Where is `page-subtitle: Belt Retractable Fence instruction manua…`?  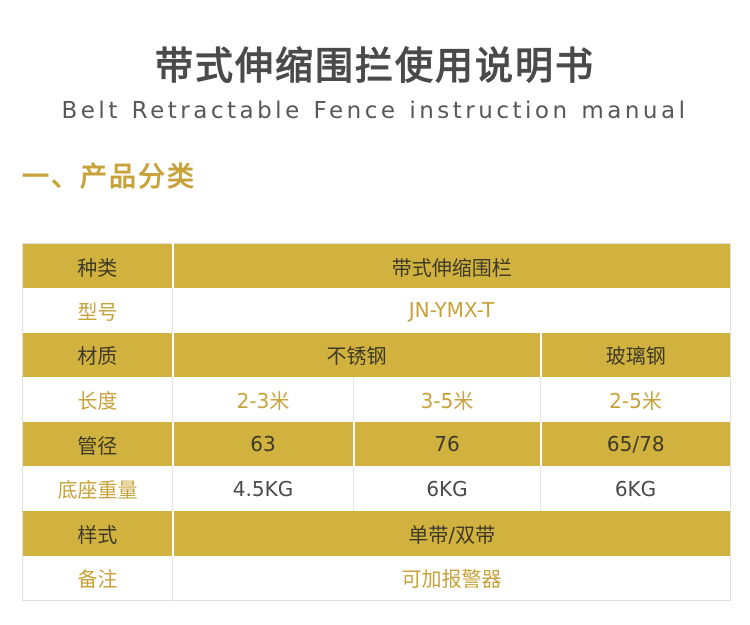 page-subtitle: Belt Retractable Fence instruction manua… is located at coordinates (375, 111).